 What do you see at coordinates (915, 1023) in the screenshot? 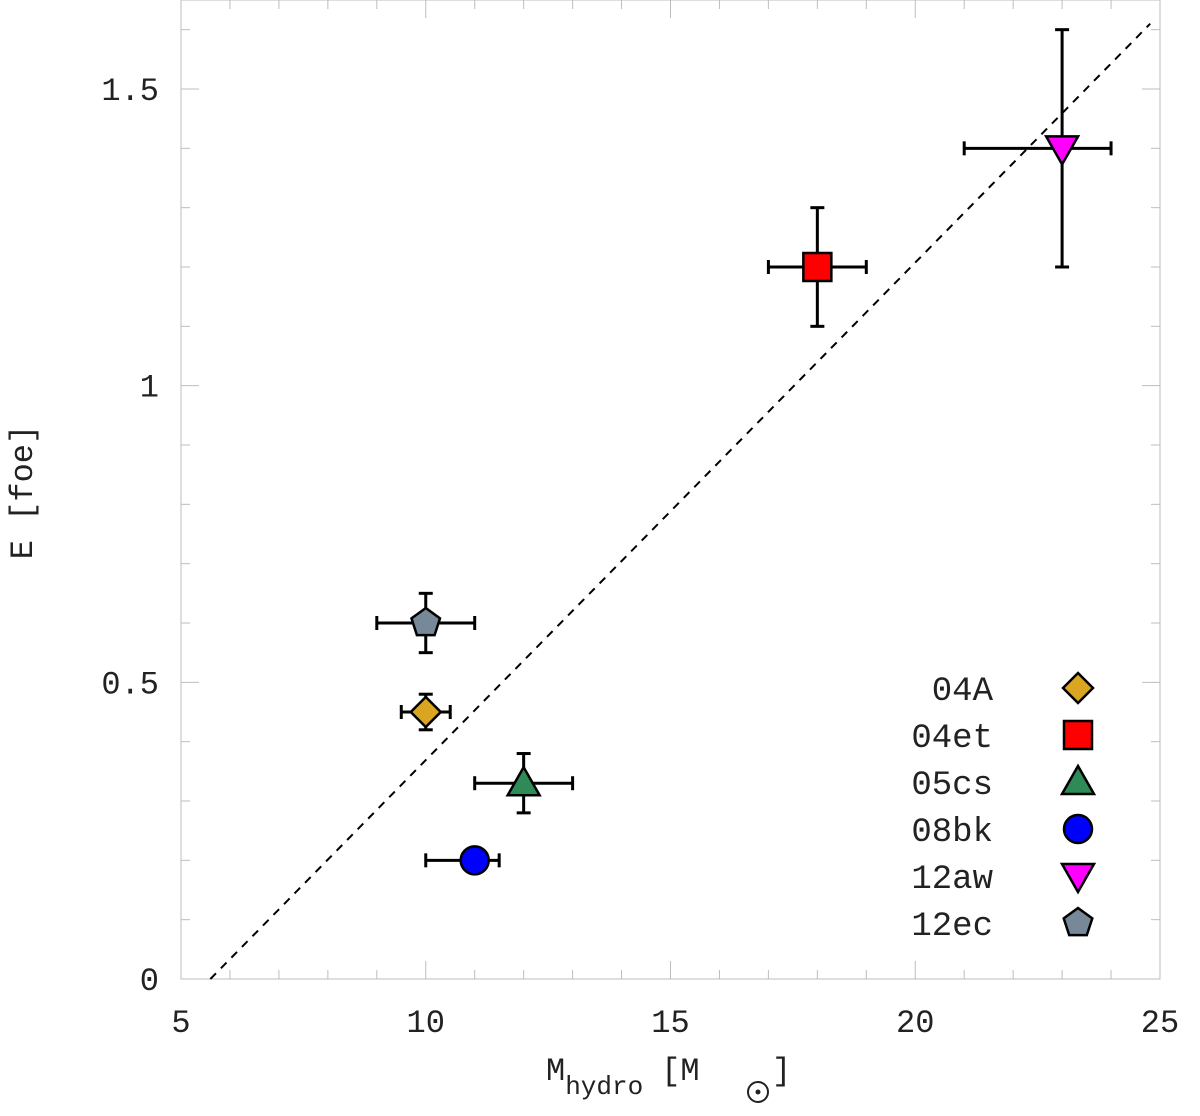
I see `x-tick-label: 20` at bounding box center [915, 1023].